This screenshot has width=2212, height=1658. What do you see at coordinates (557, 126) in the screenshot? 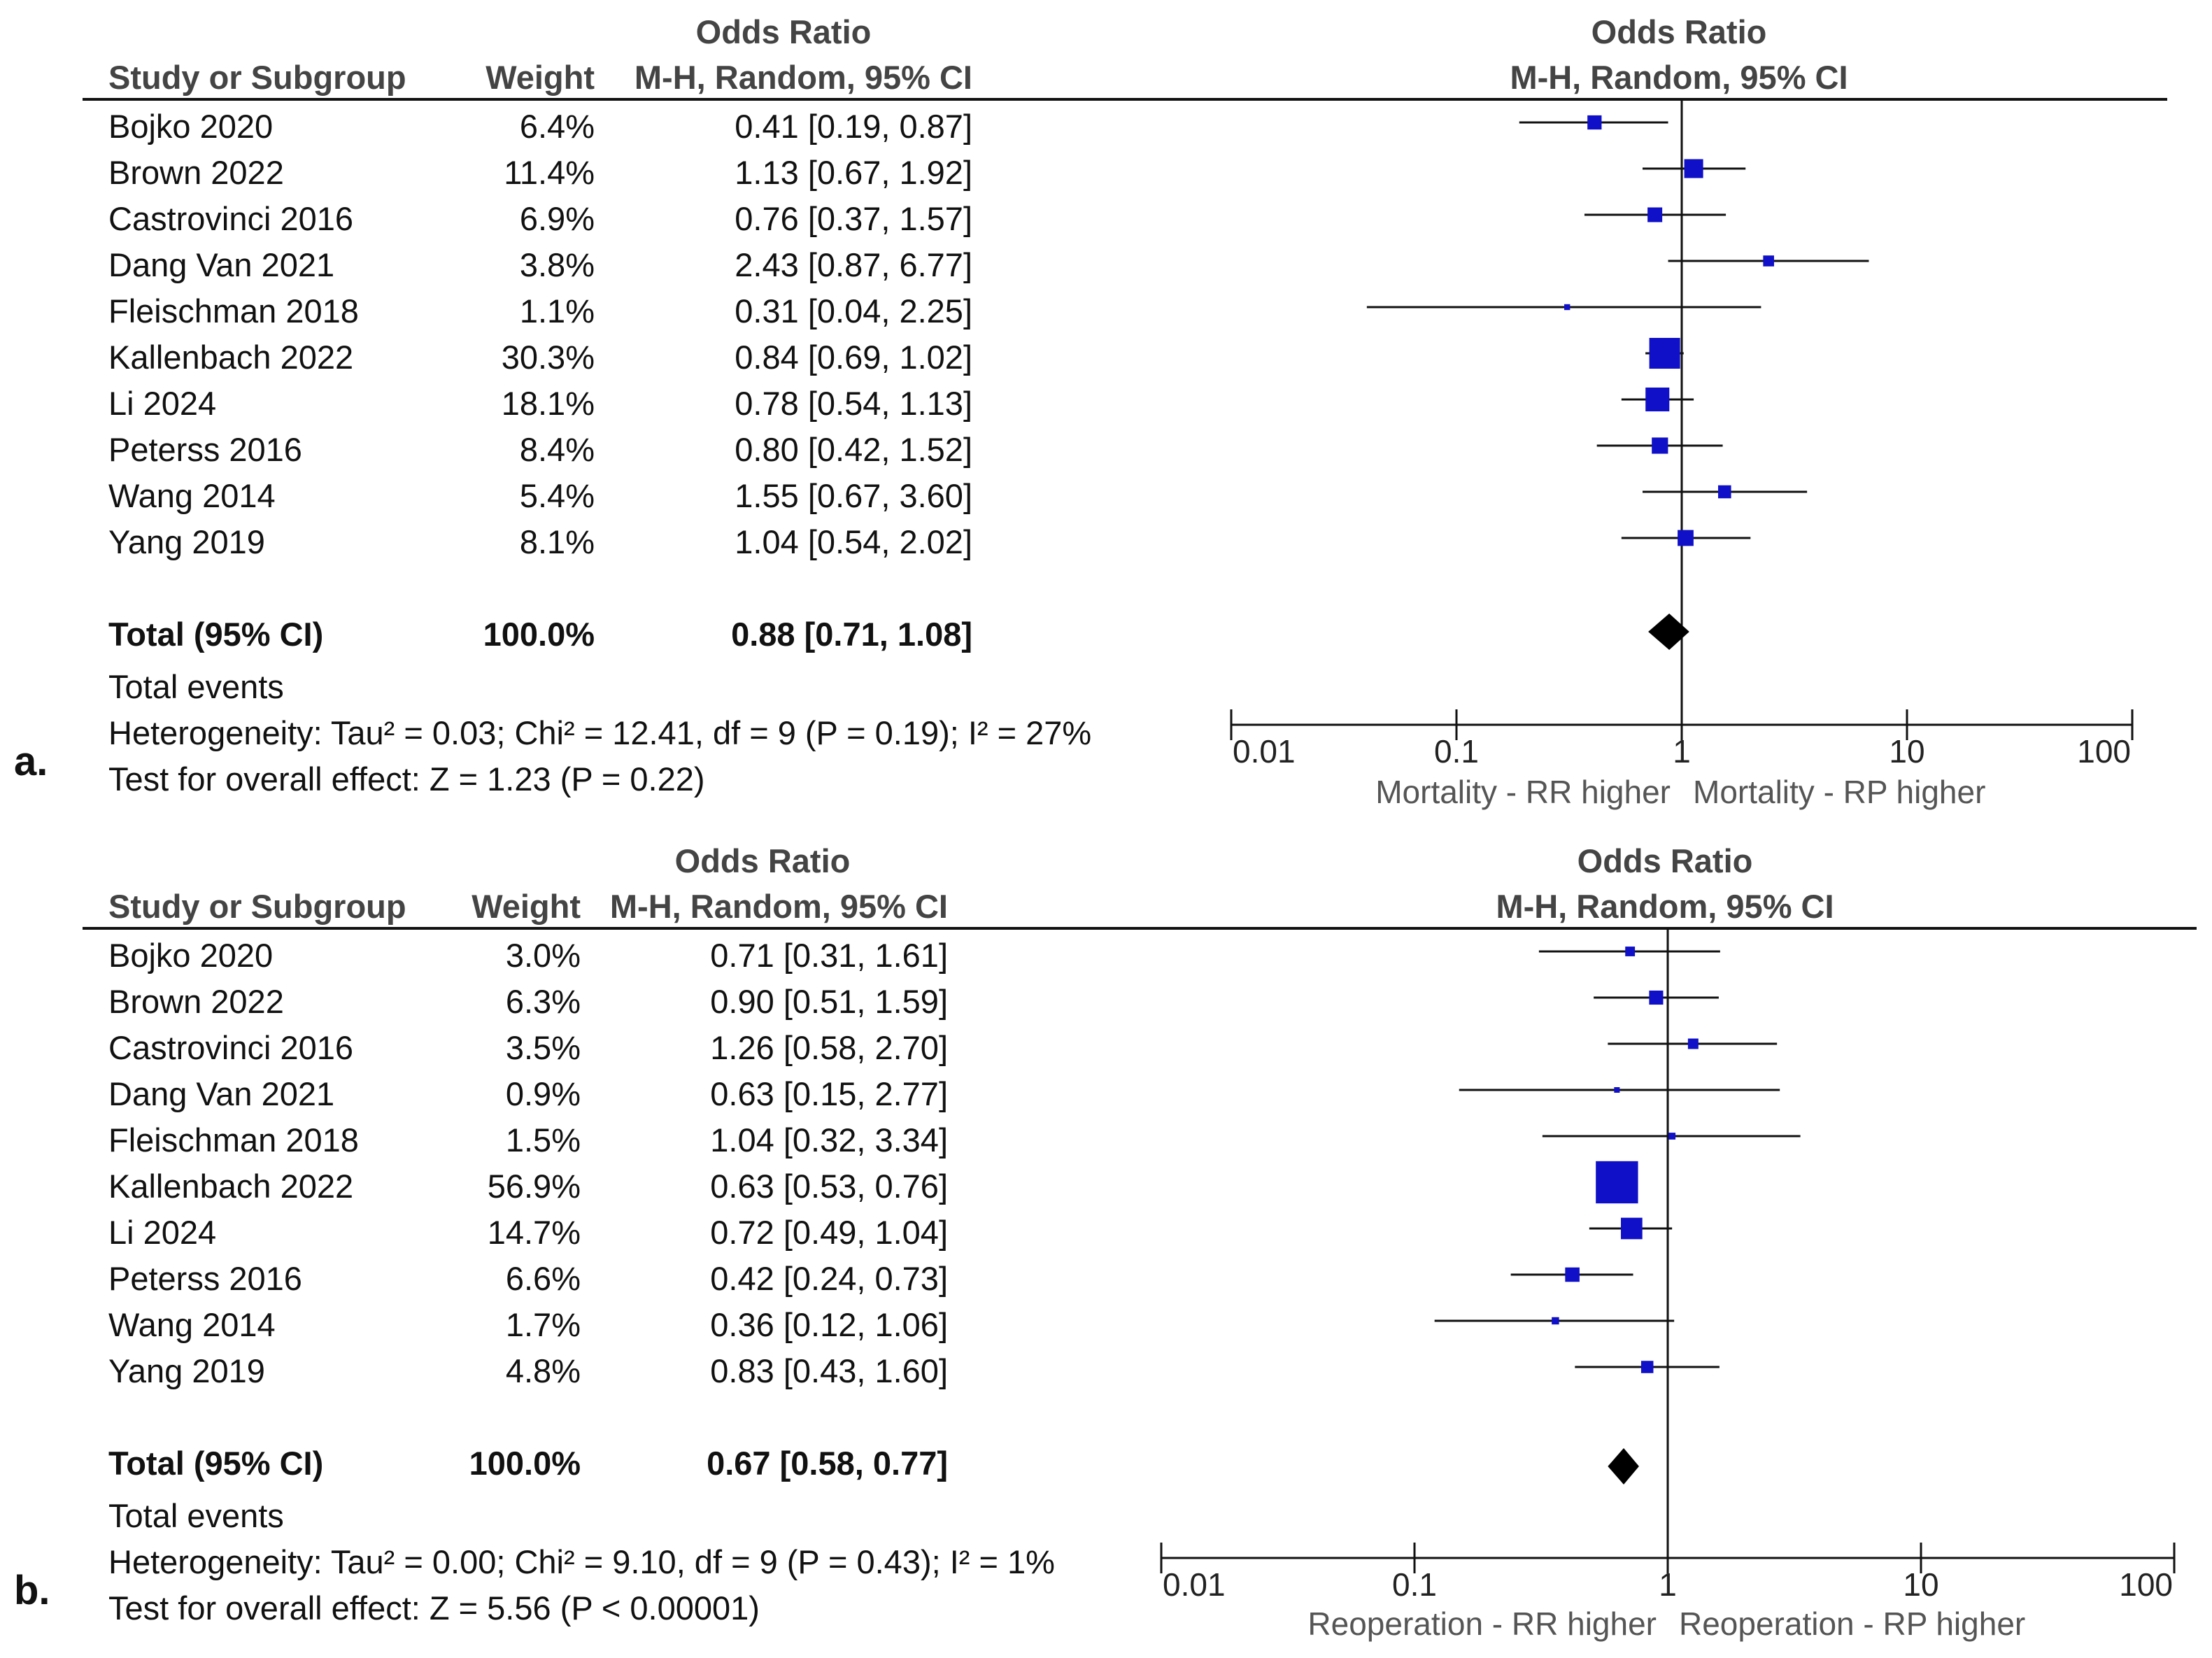
I see `study-weight: 6.4%` at bounding box center [557, 126].